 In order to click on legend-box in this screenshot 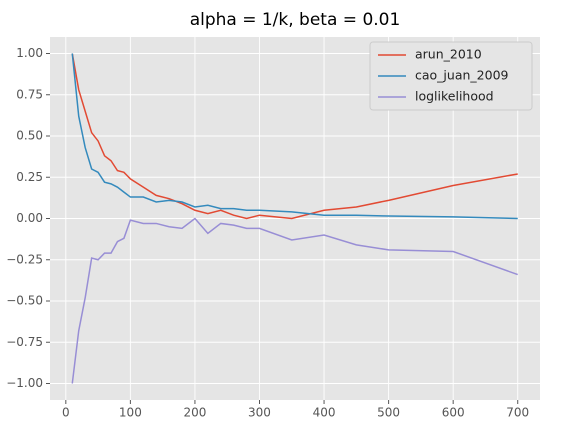, I will do `click(451, 76)`.